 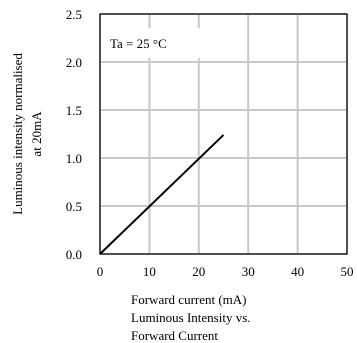 I want to click on annotation-text: Ta = 25 °C, so click(x=138, y=43).